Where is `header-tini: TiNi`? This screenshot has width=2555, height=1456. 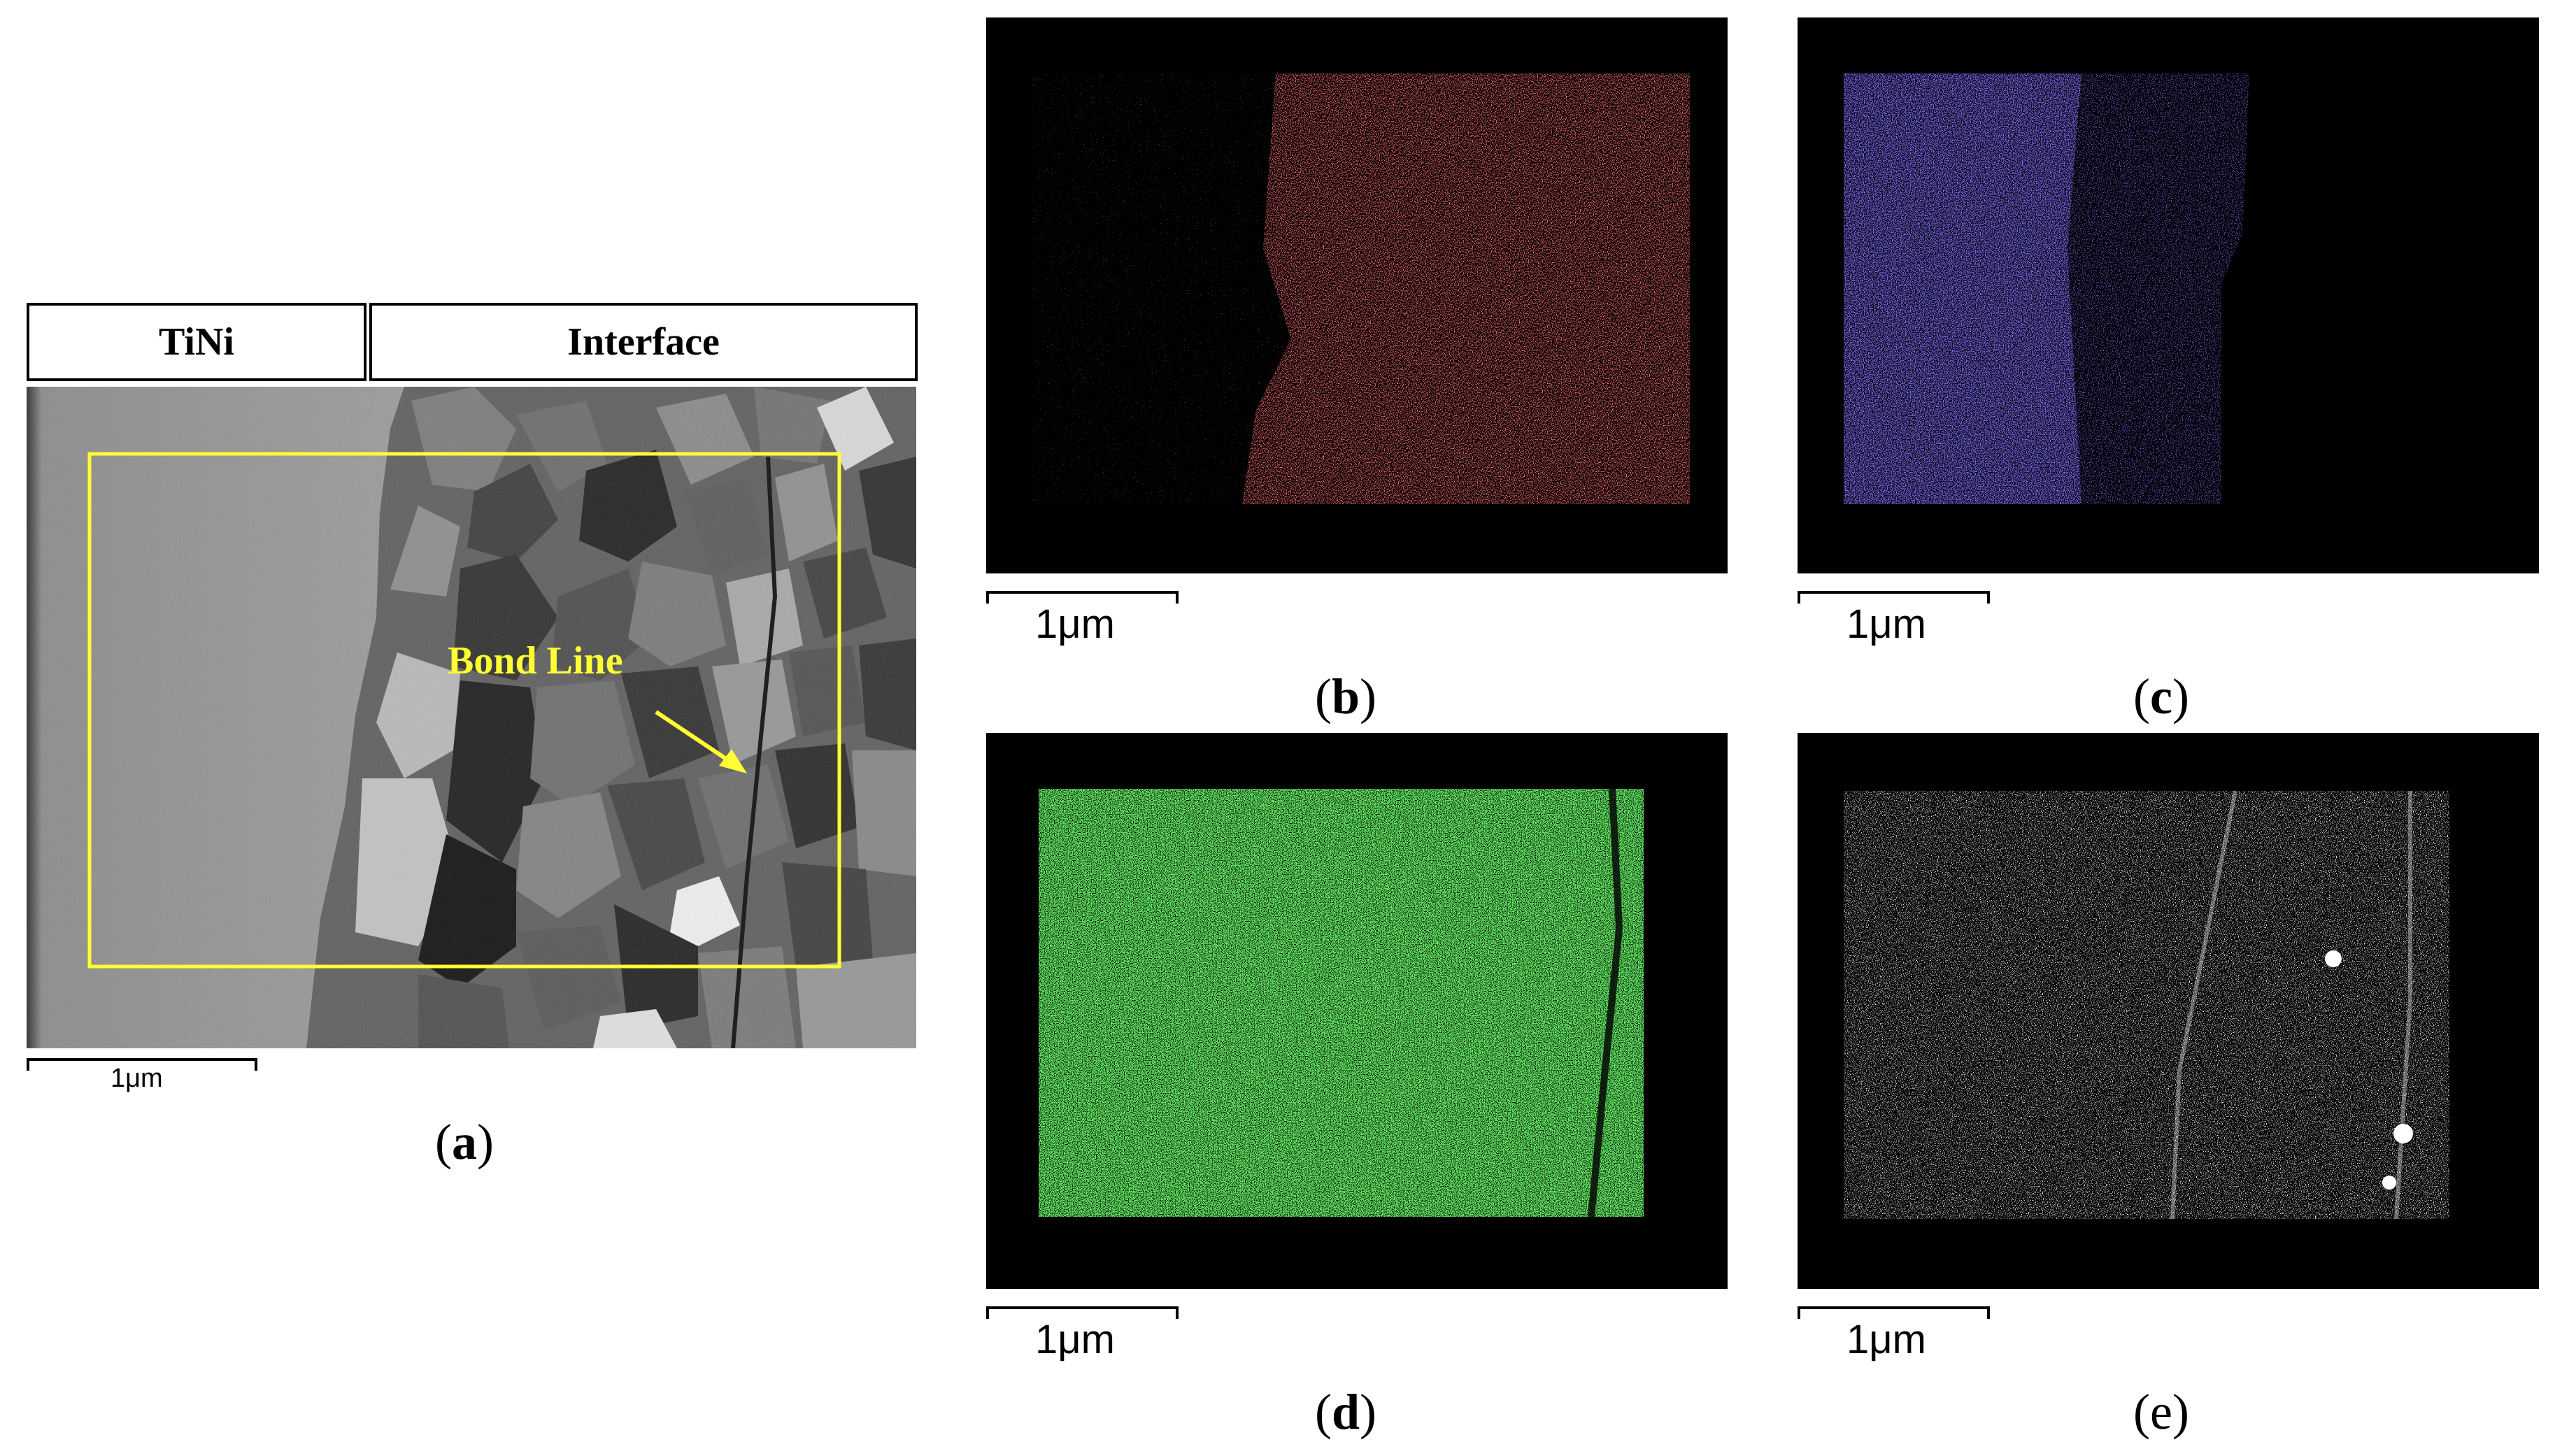 header-tini: TiNi is located at coordinates (196, 342).